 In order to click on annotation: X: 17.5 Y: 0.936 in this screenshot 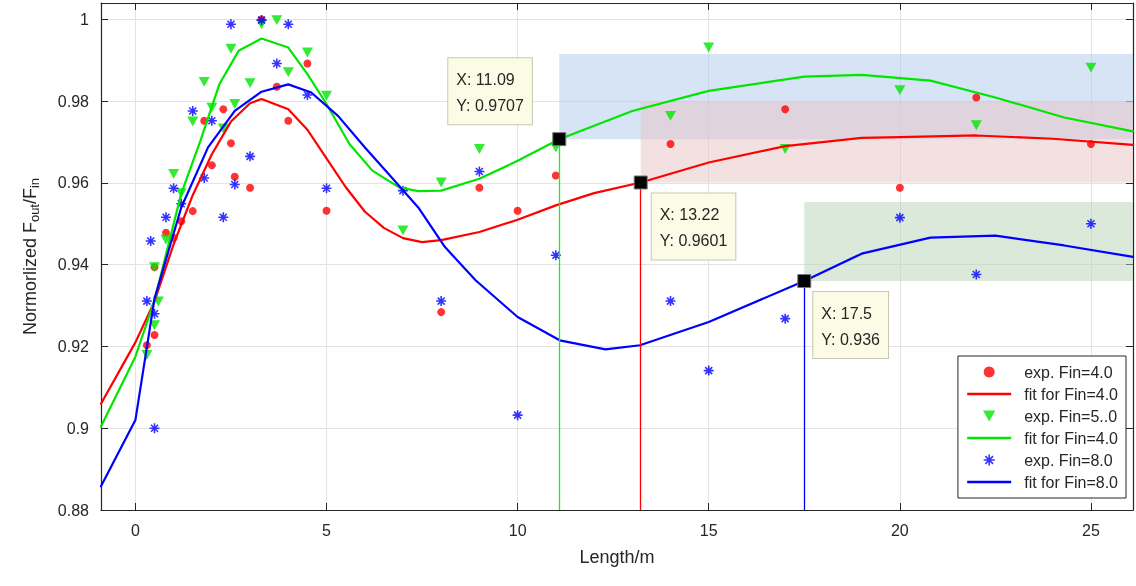, I will do `click(851, 326)`.